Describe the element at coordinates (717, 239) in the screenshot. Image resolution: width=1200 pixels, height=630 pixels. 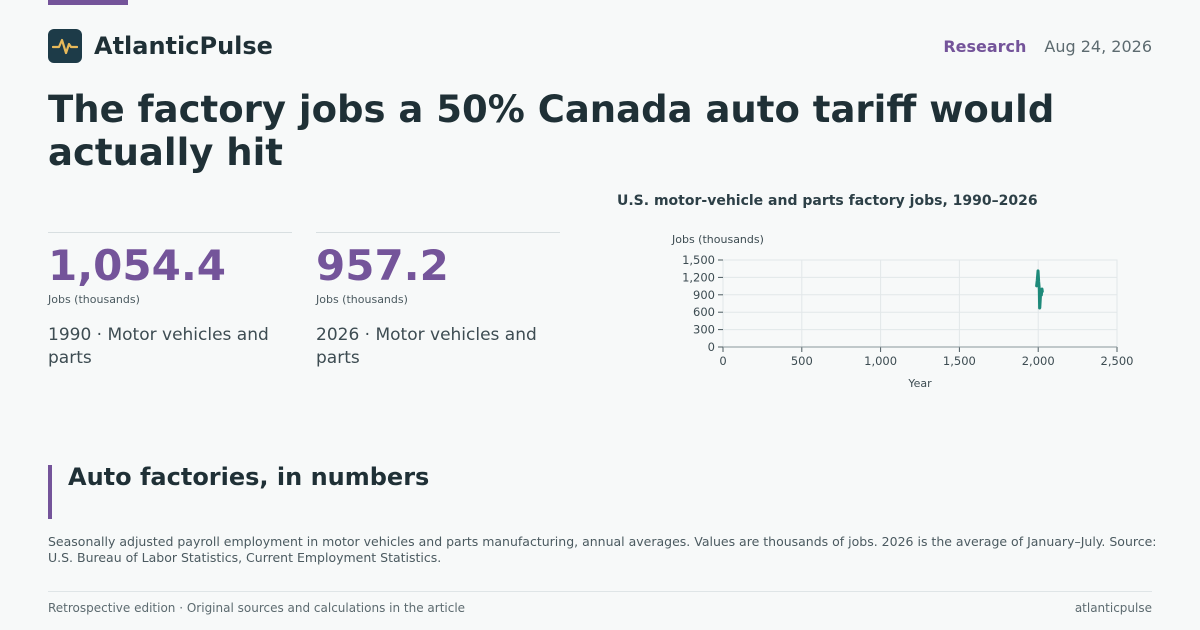
I see `y-axis-label: Jobs (thousands)` at that location.